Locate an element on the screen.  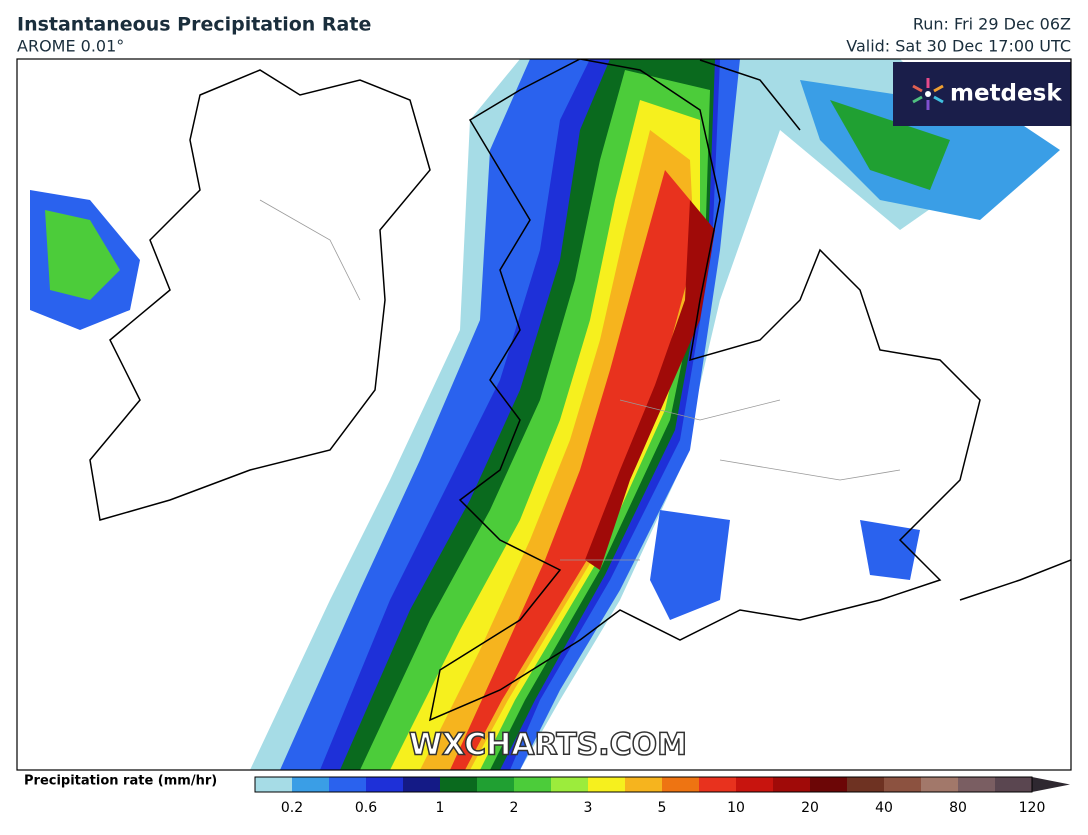
colorbar-frame is located at coordinates (643, 784).